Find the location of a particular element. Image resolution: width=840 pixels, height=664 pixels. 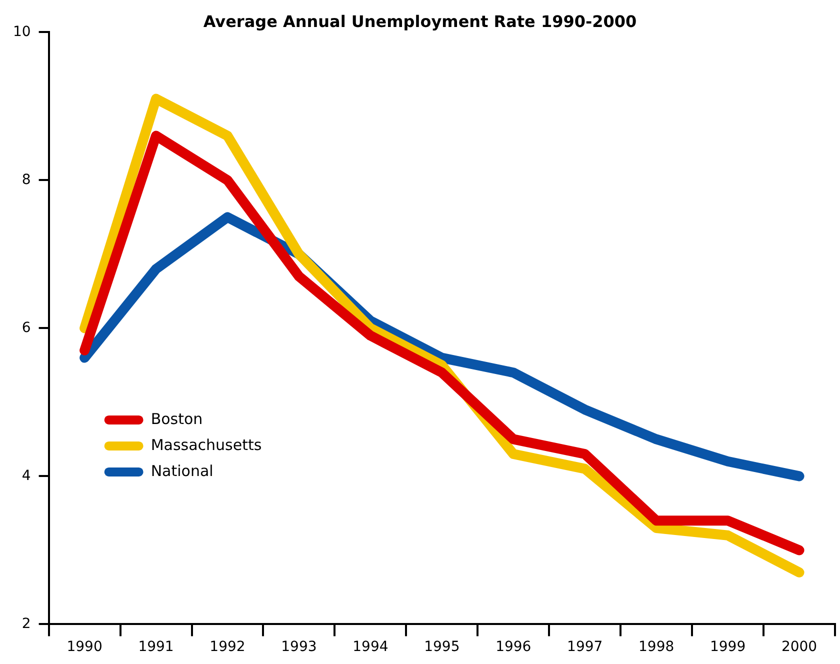

y-tick-label: 2 is located at coordinates (26, 624).